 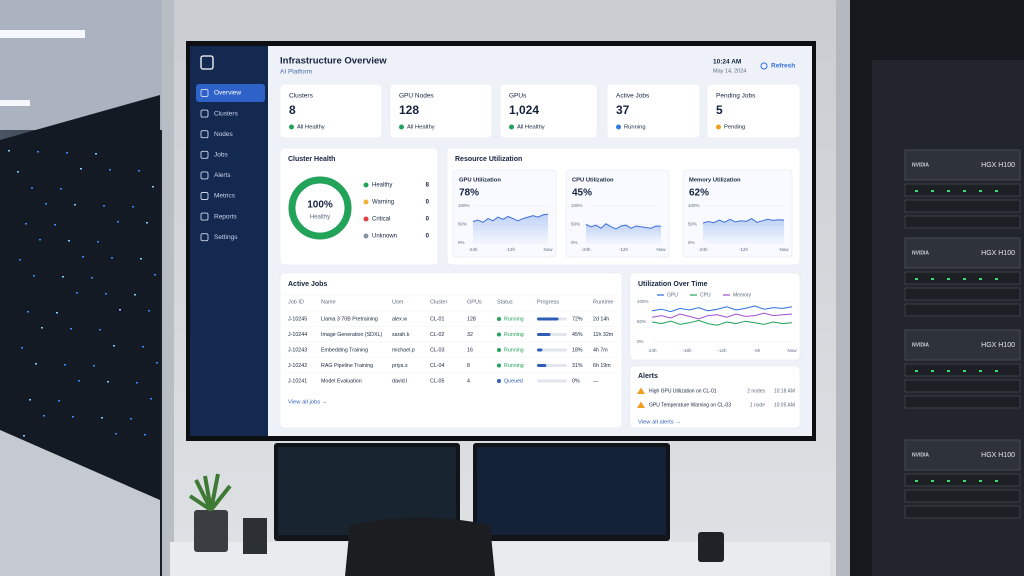 I want to click on x-tick-label: -12h, so click(x=744, y=249).